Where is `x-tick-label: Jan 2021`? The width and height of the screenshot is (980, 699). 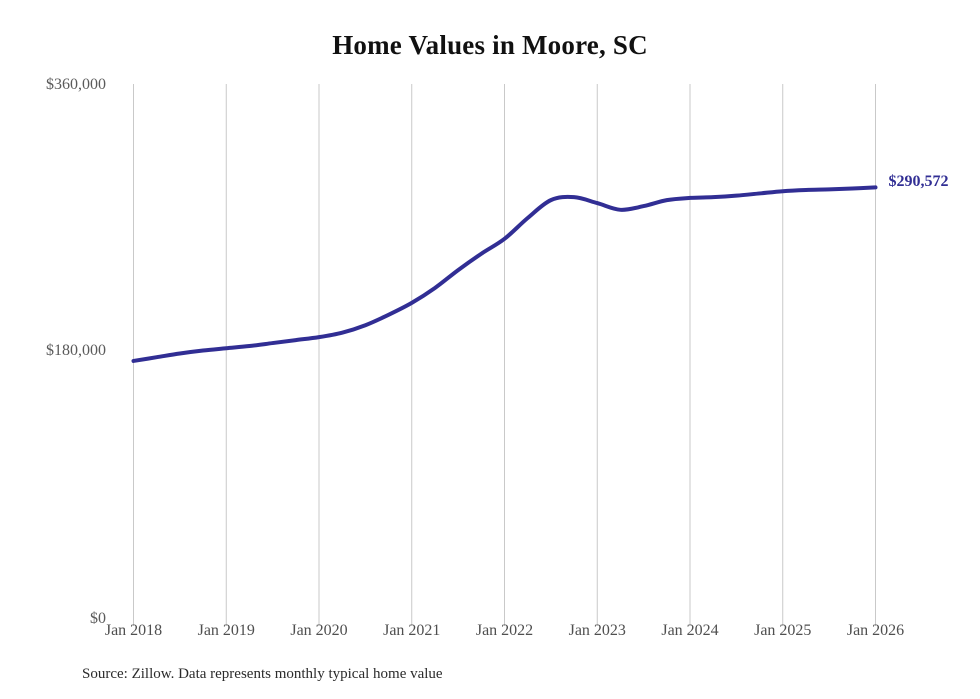
x-tick-label: Jan 2021 is located at coordinates (412, 630).